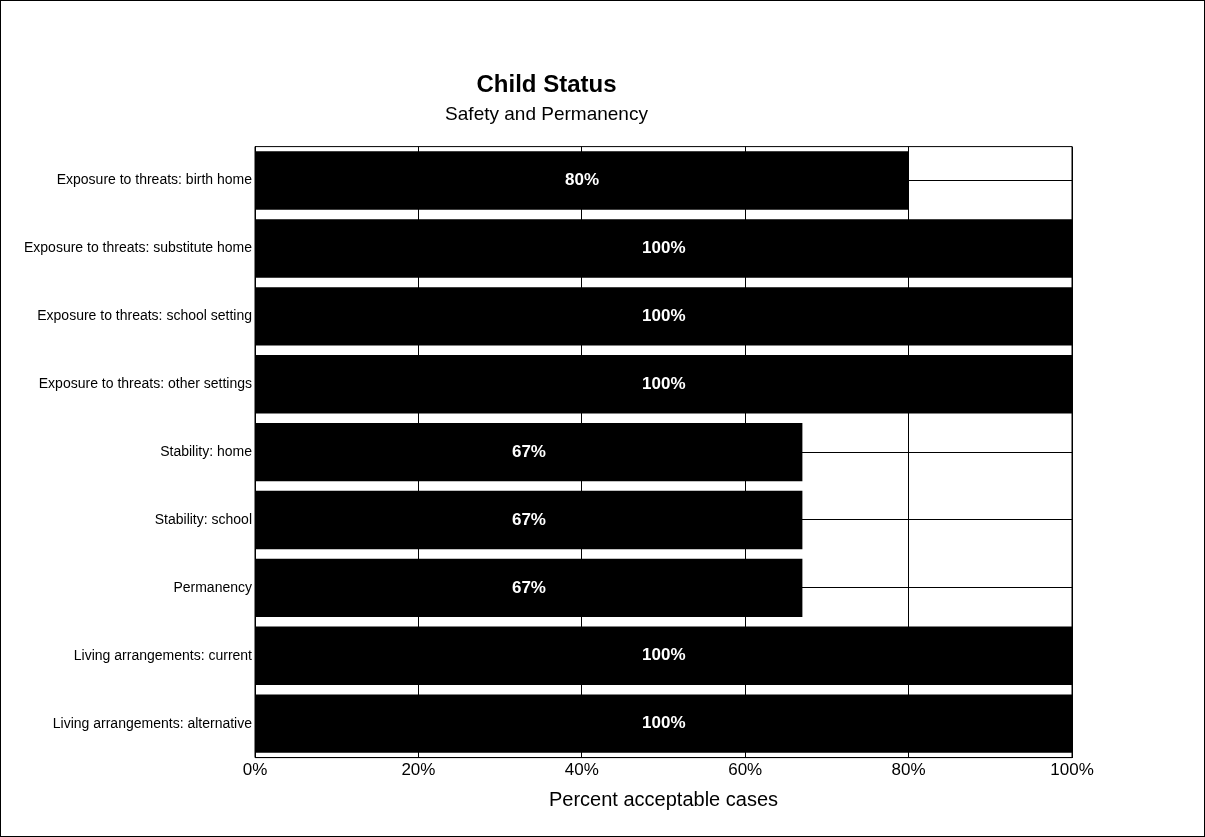 This screenshot has height=837, width=1205. I want to click on chart-title: Child Status, so click(546, 84).